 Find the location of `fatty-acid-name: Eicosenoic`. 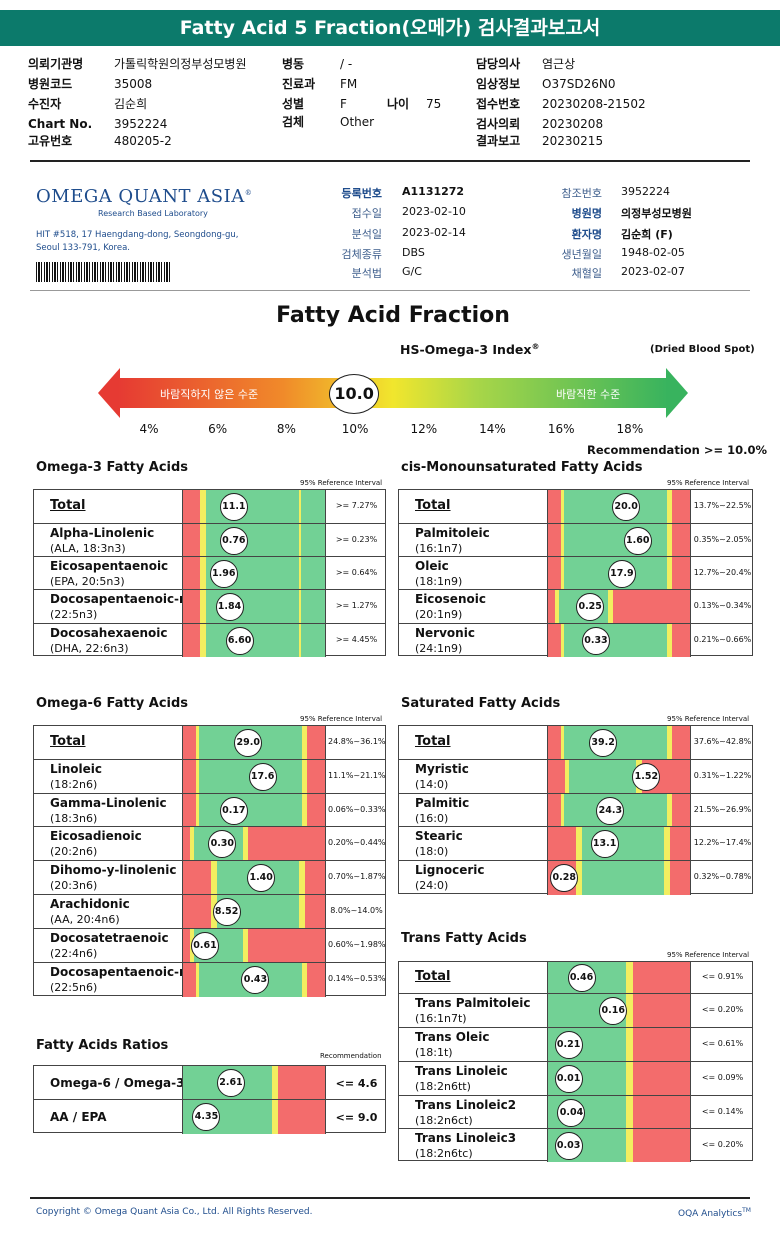

fatty-acid-name: Eicosenoic is located at coordinates (450, 599).